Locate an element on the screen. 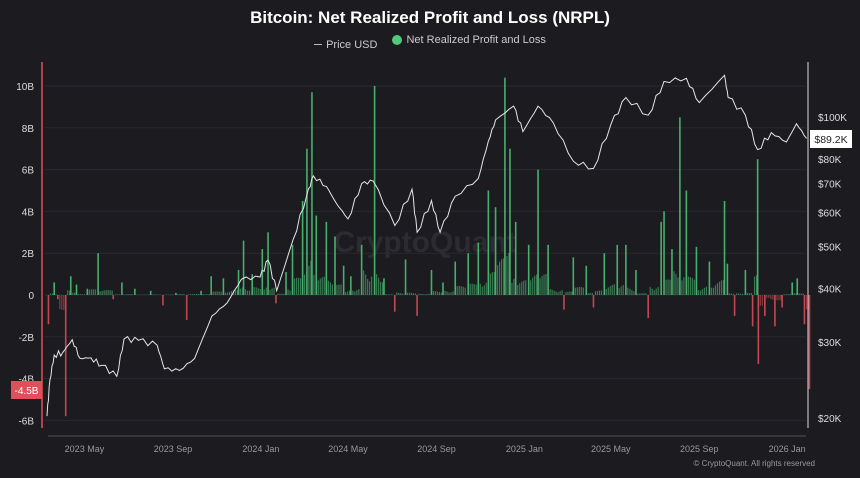 The width and height of the screenshot is (860, 478). right-tick-label: $70K is located at coordinates (830, 185).